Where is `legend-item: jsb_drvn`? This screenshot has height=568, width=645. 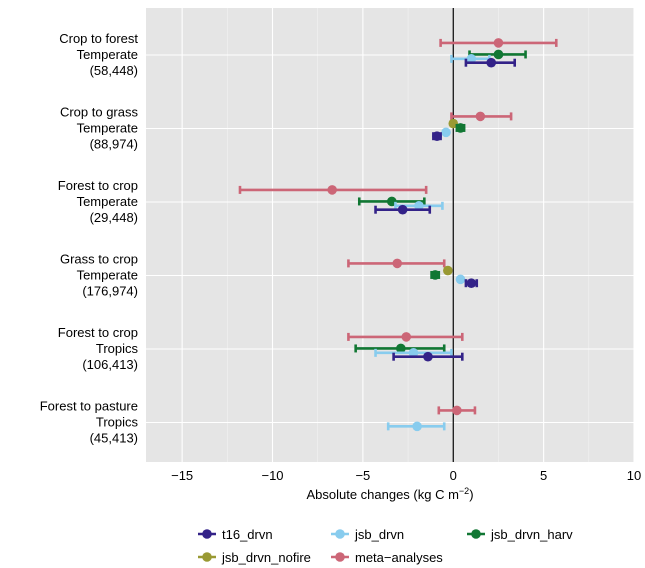
legend-item: jsb_drvn is located at coordinates (367, 534).